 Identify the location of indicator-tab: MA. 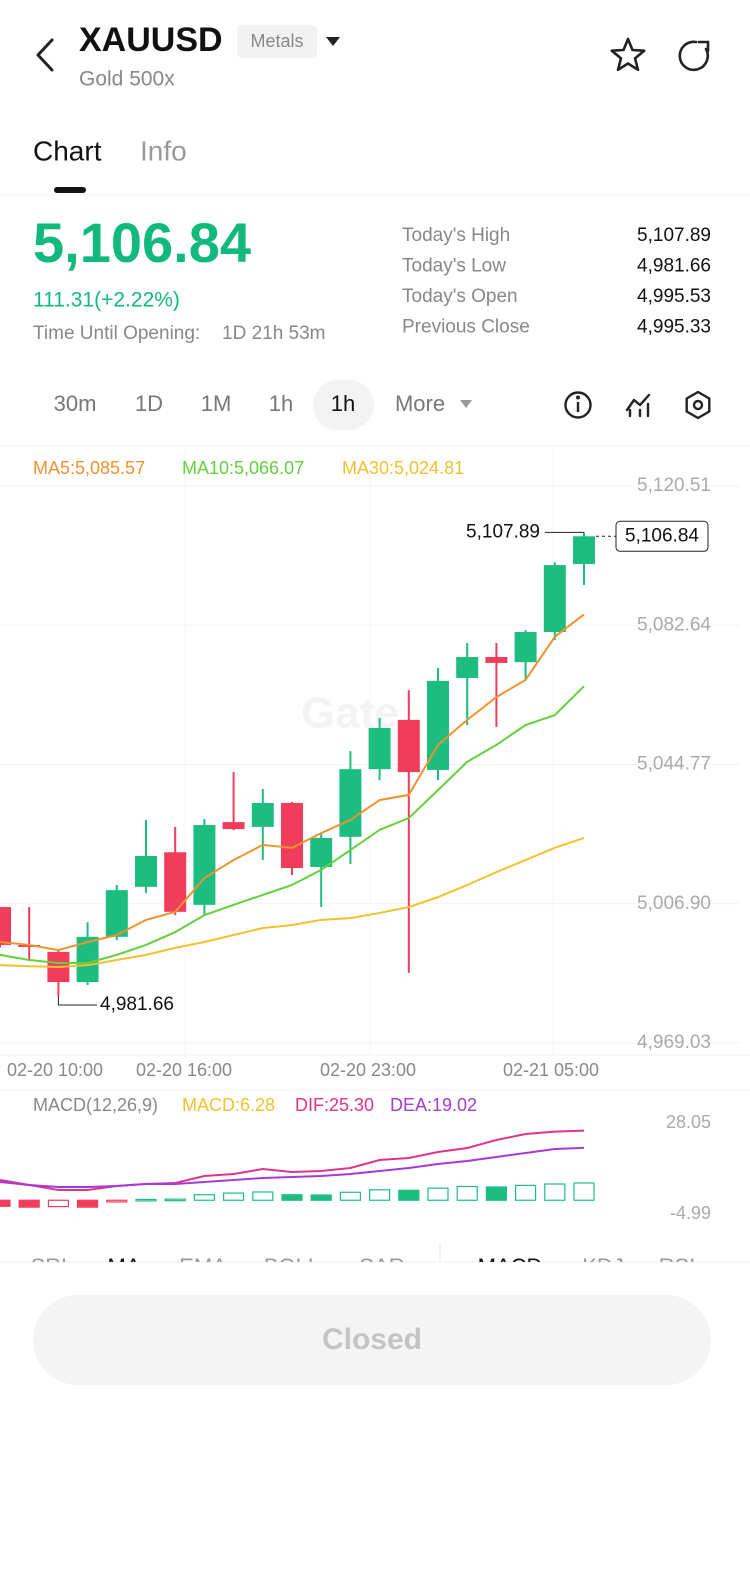
(124, 1266).